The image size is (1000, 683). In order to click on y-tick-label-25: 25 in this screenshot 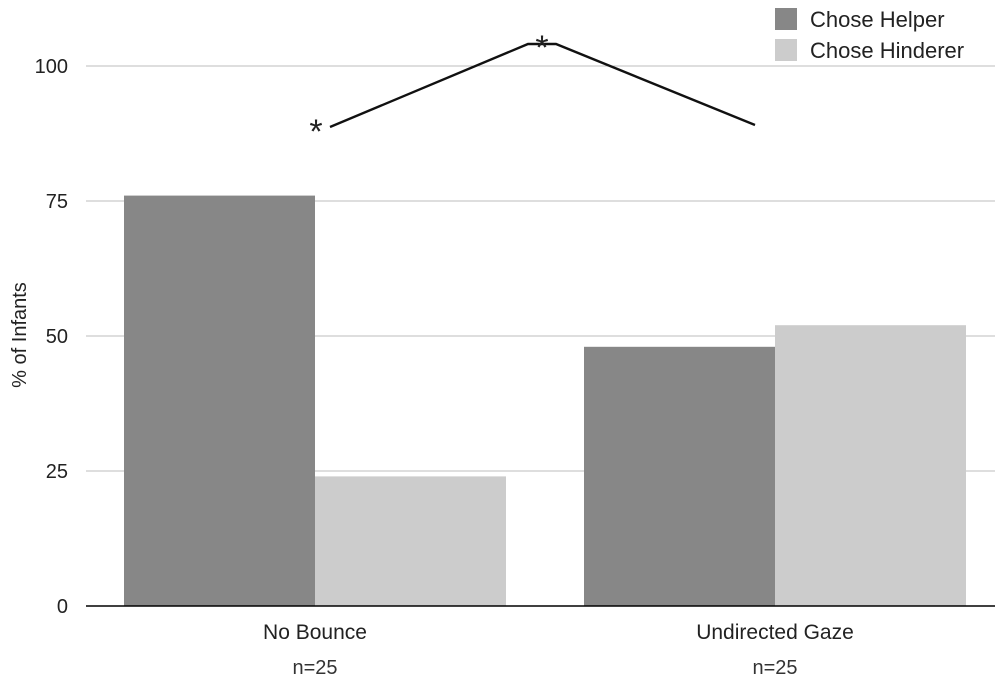, I will do `click(57, 472)`.